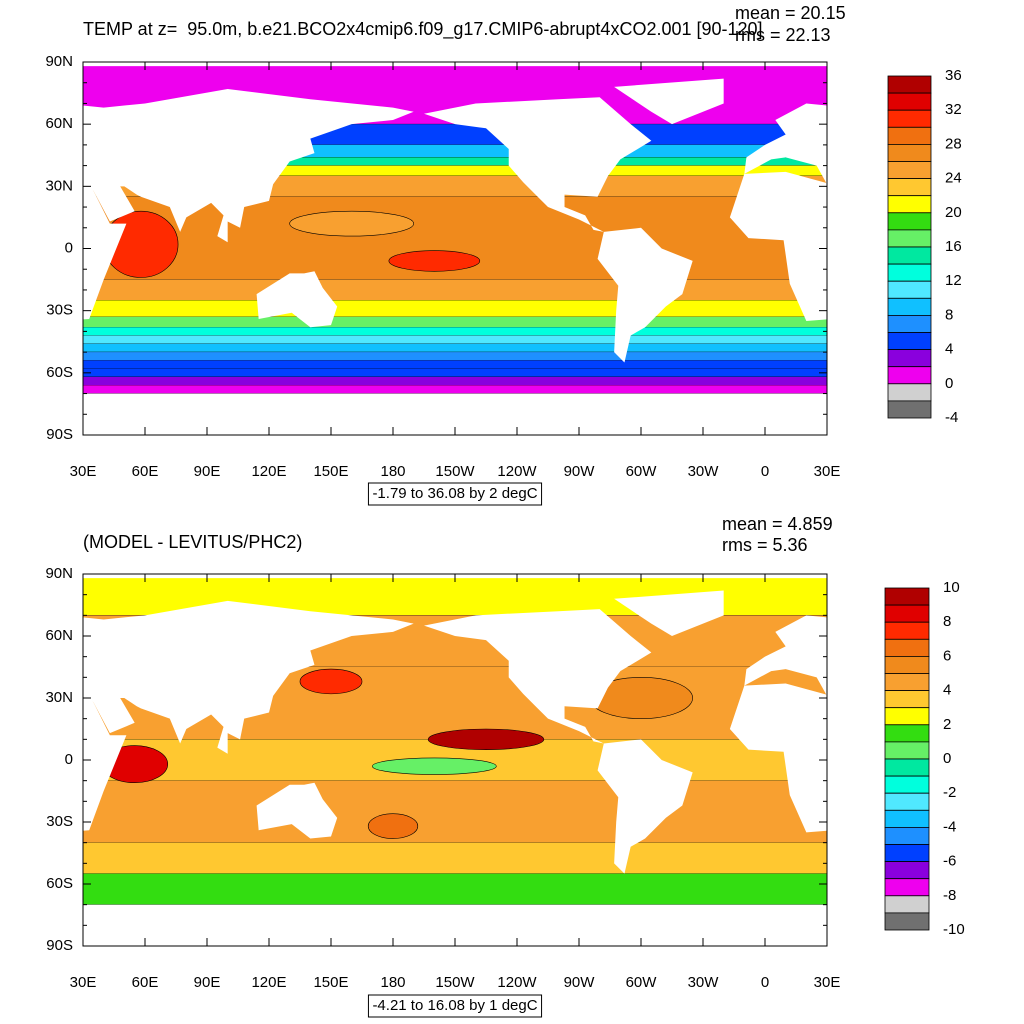 This screenshot has width=1024, height=1024. What do you see at coordinates (192, 542) in the screenshot?
I see `panel-title: (MODEL - LEVITUS/PHC2)` at bounding box center [192, 542].